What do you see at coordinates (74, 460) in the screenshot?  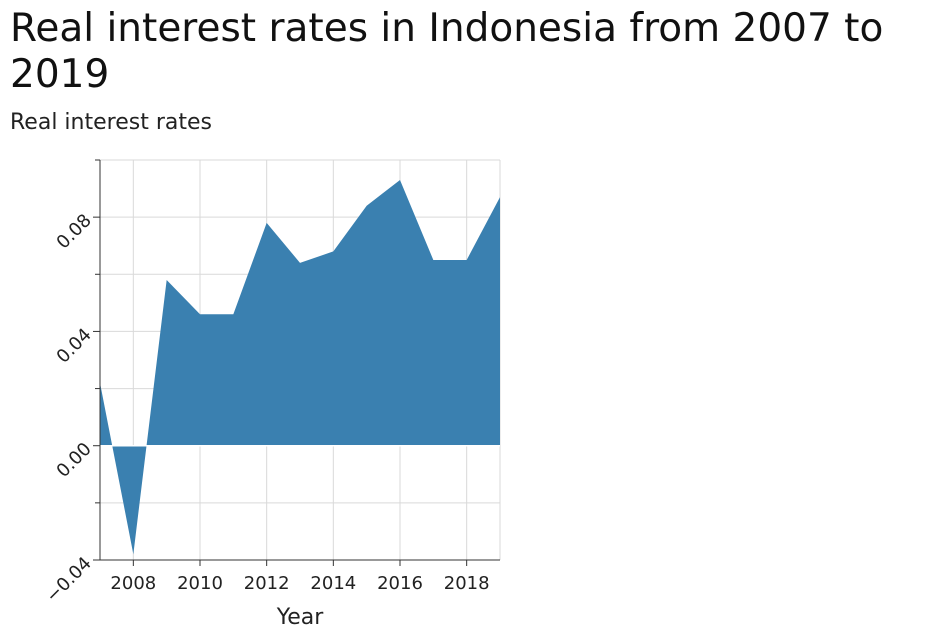 I see `y-tick-label-1: 0.00` at bounding box center [74, 460].